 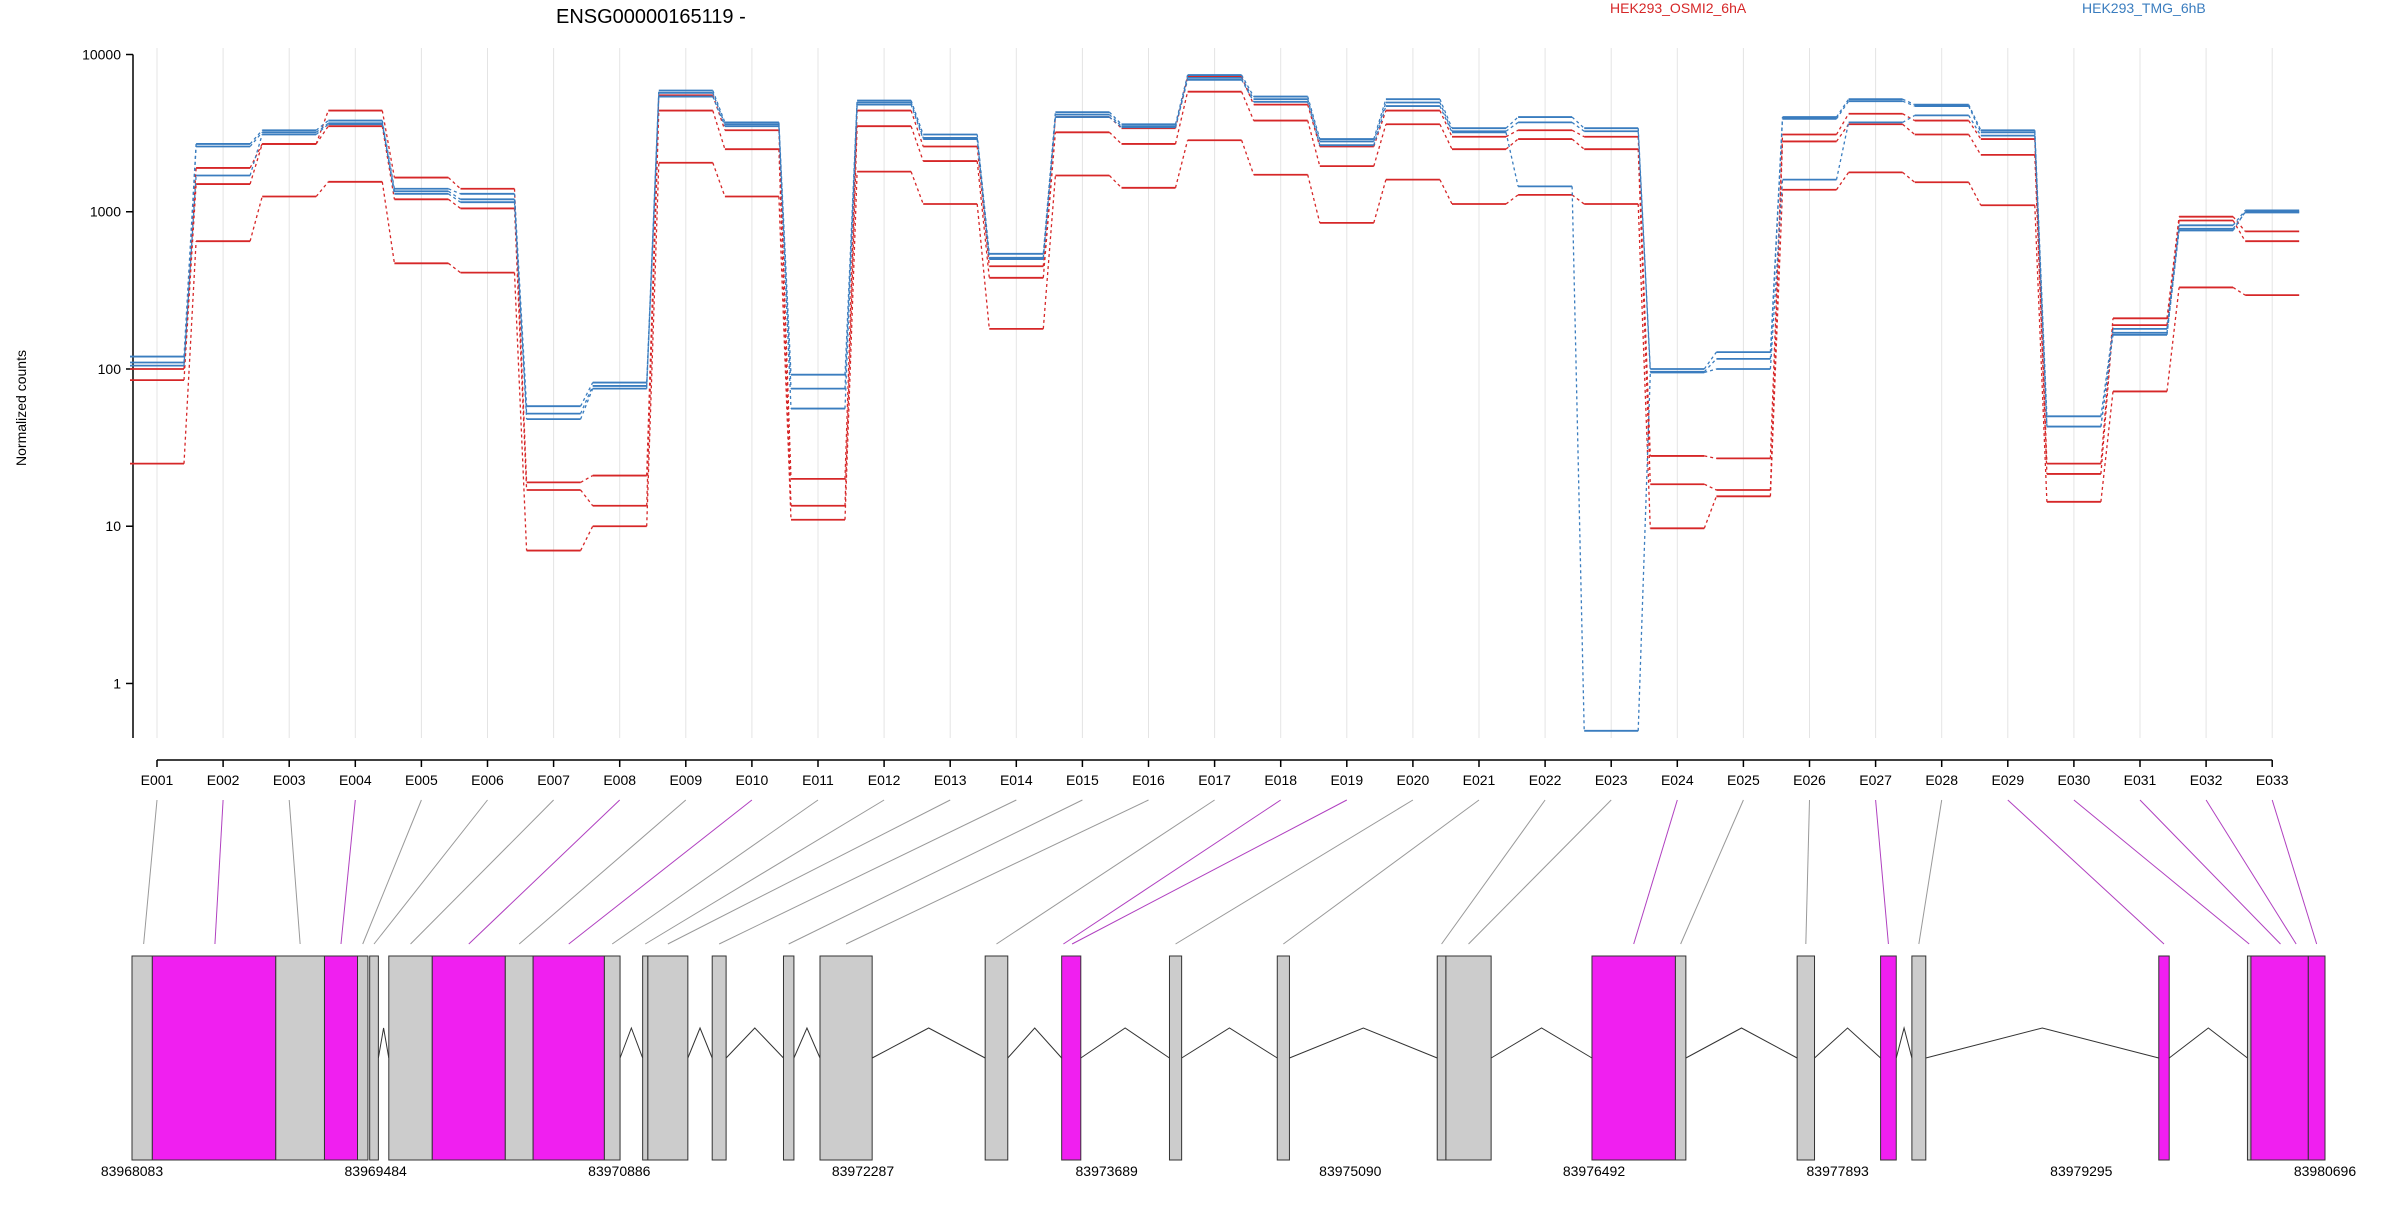 What do you see at coordinates (482, 872) in the screenshot?
I see `connector-E007` at bounding box center [482, 872].